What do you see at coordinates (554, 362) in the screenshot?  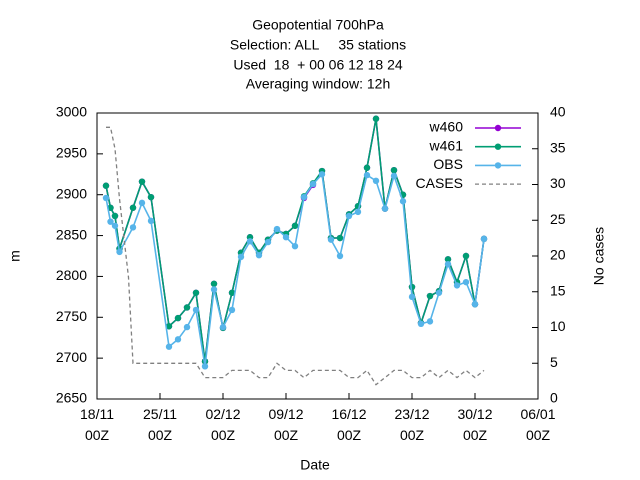 I see `y2-tick-label: 5` at bounding box center [554, 362].